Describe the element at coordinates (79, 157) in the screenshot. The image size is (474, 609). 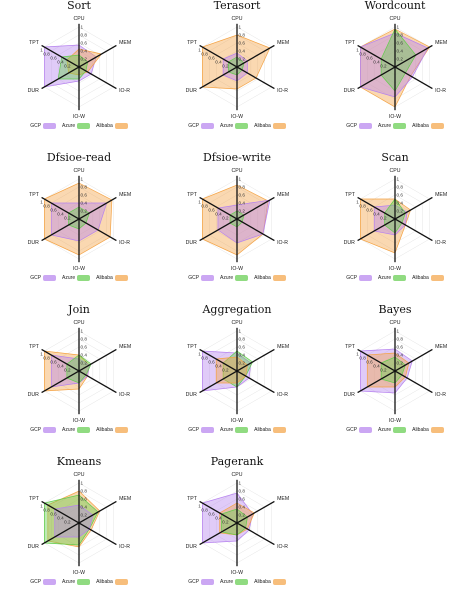
I see `chart-title: Dfsioe-read` at that location.